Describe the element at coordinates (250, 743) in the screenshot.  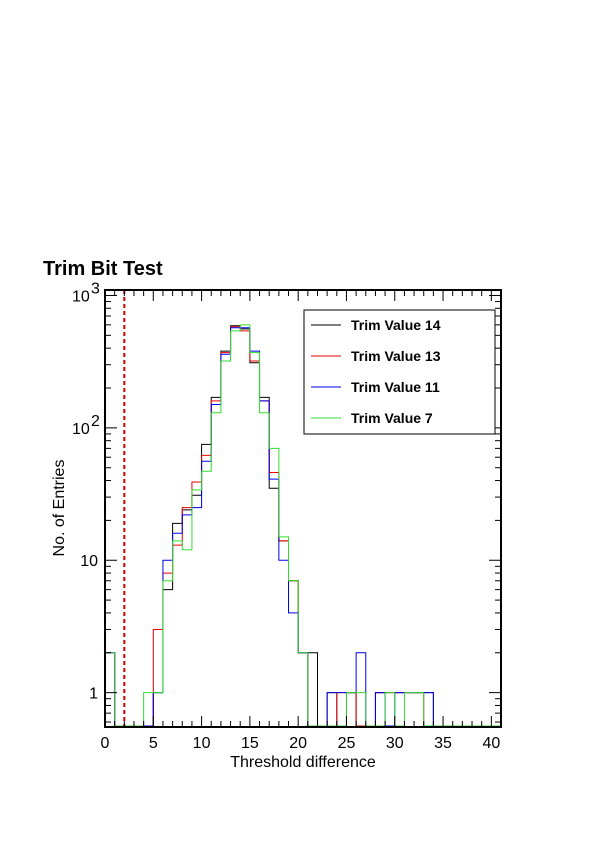
I see `x-tick-label: 15` at that location.